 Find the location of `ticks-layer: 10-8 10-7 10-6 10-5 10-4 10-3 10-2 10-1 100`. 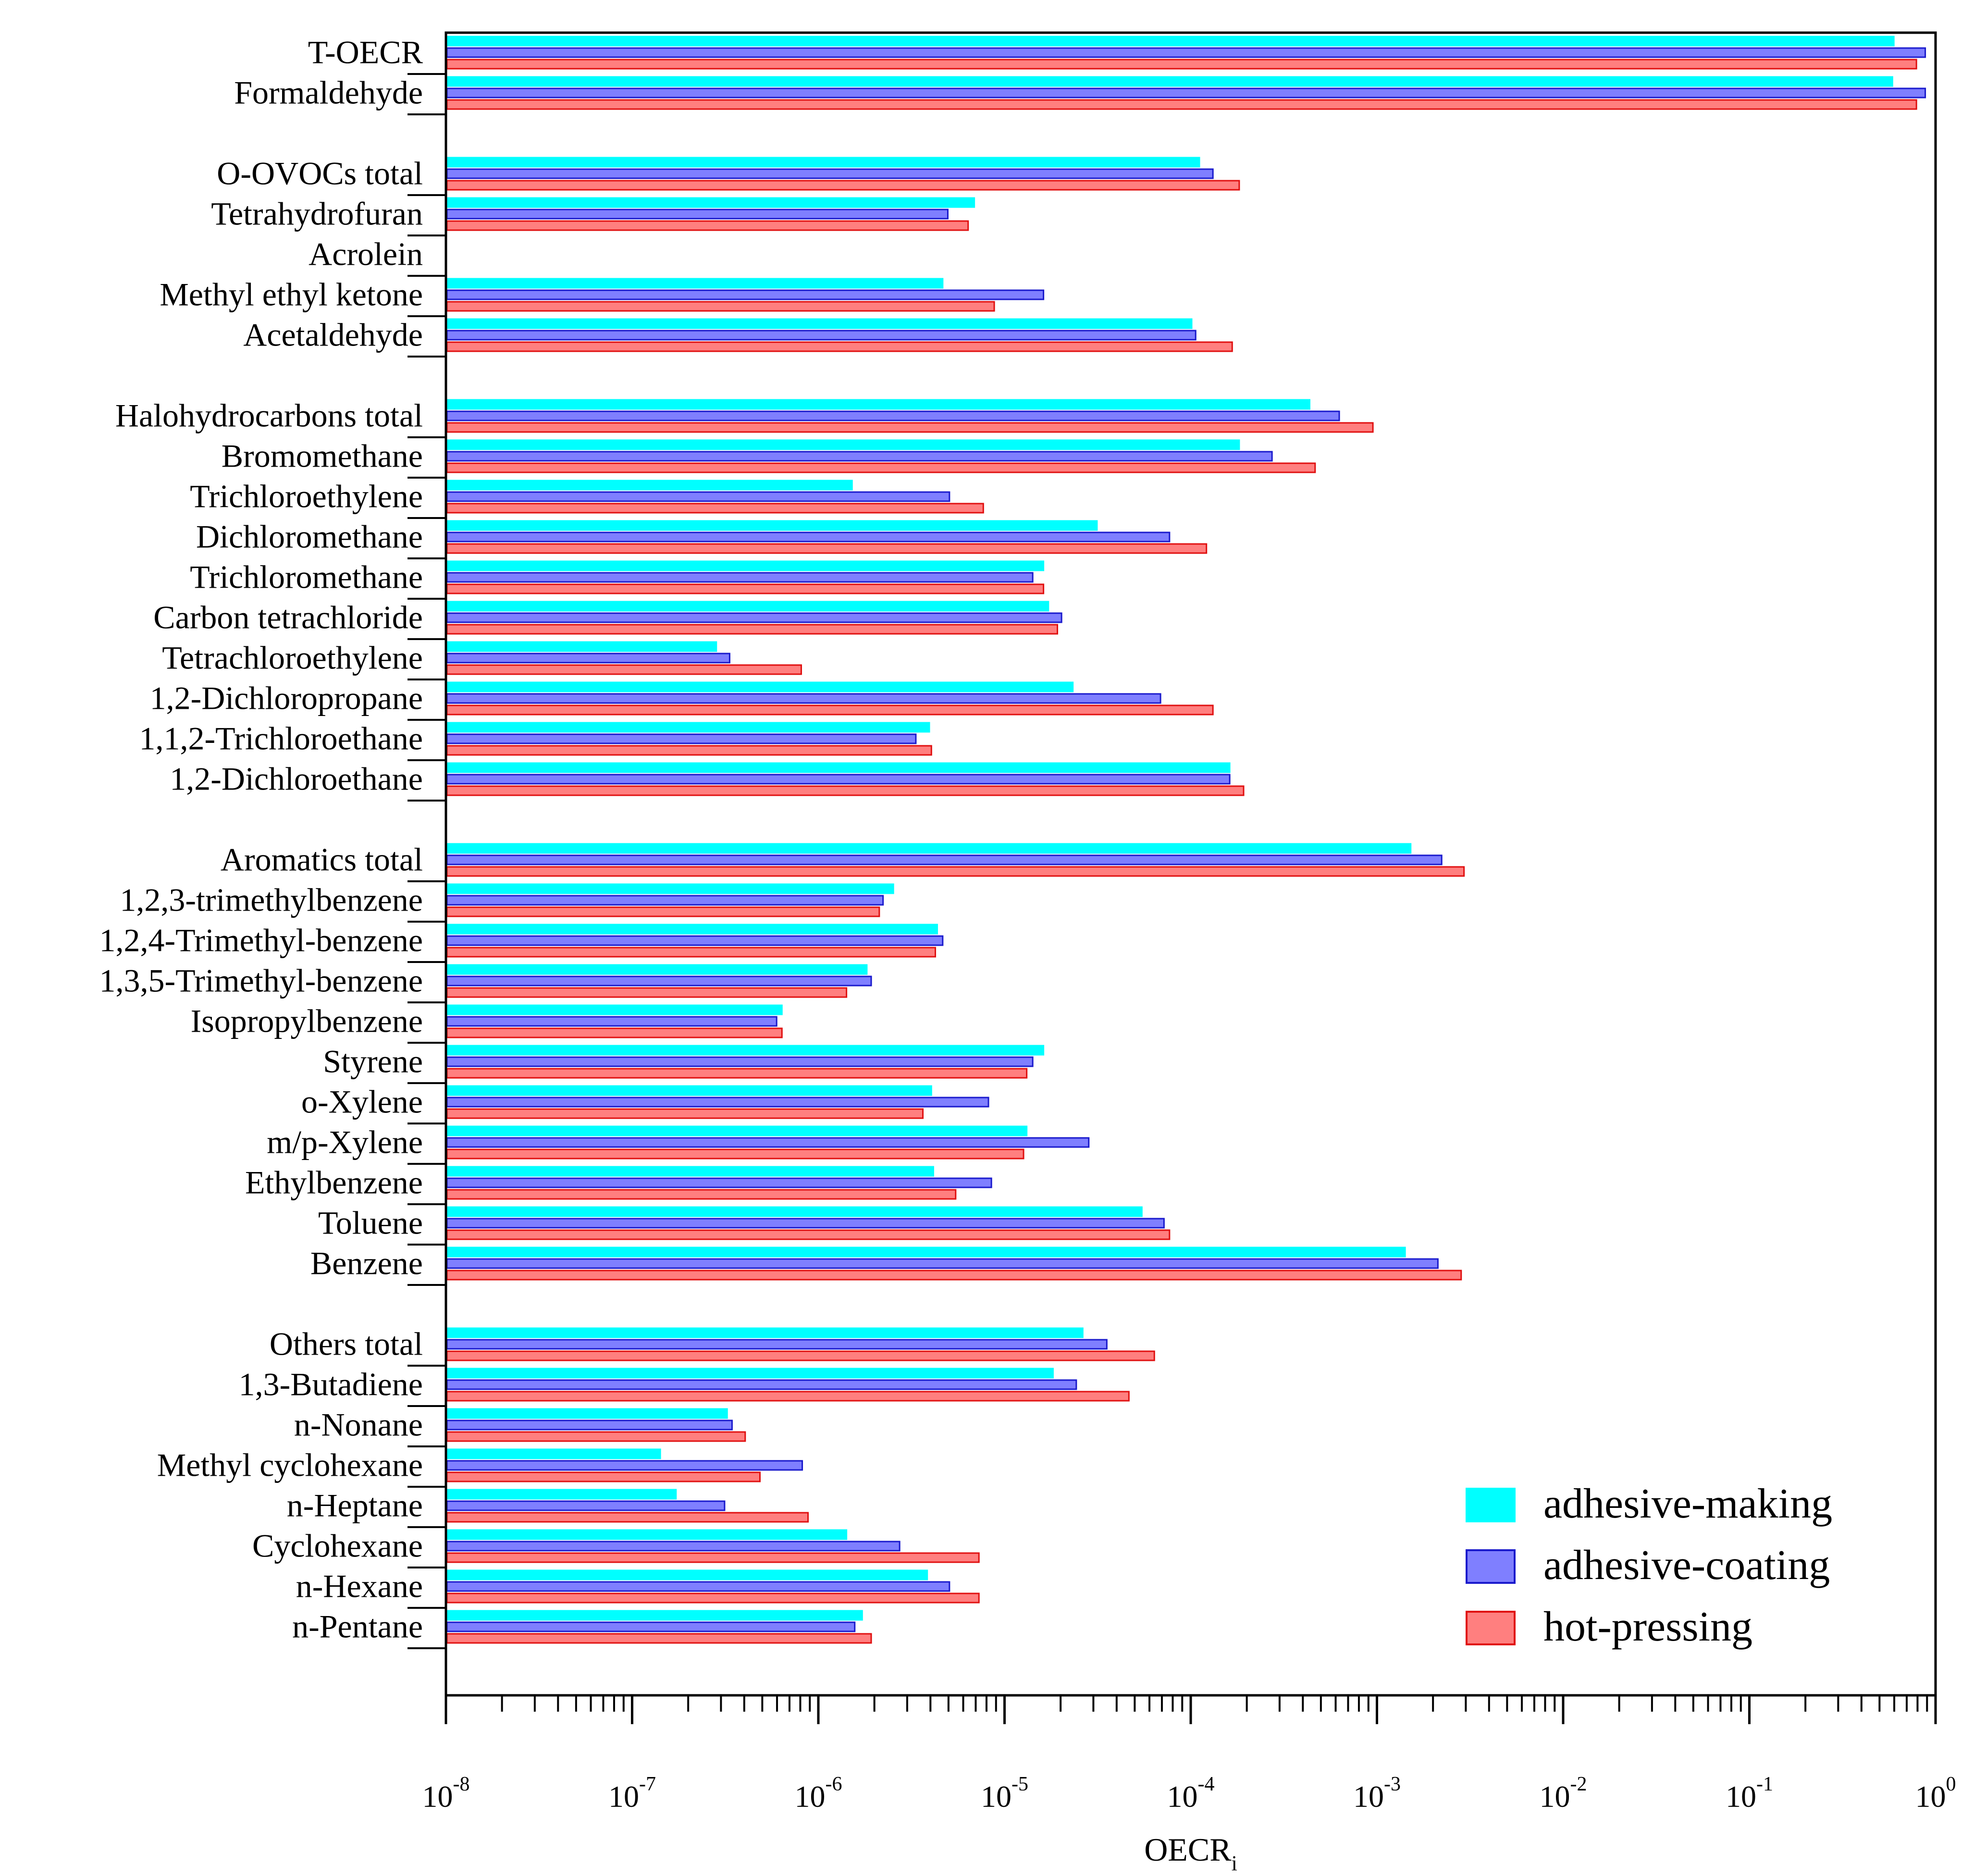

ticks-layer: 10-8 10-7 10-6 10-5 10-4 10-3 10-2 10-1 100 is located at coordinates (1189, 1754).